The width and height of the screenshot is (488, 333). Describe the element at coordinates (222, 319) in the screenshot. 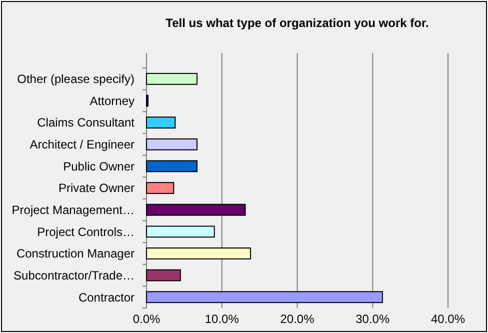

I see `x-tick-label: 10.0%` at that location.